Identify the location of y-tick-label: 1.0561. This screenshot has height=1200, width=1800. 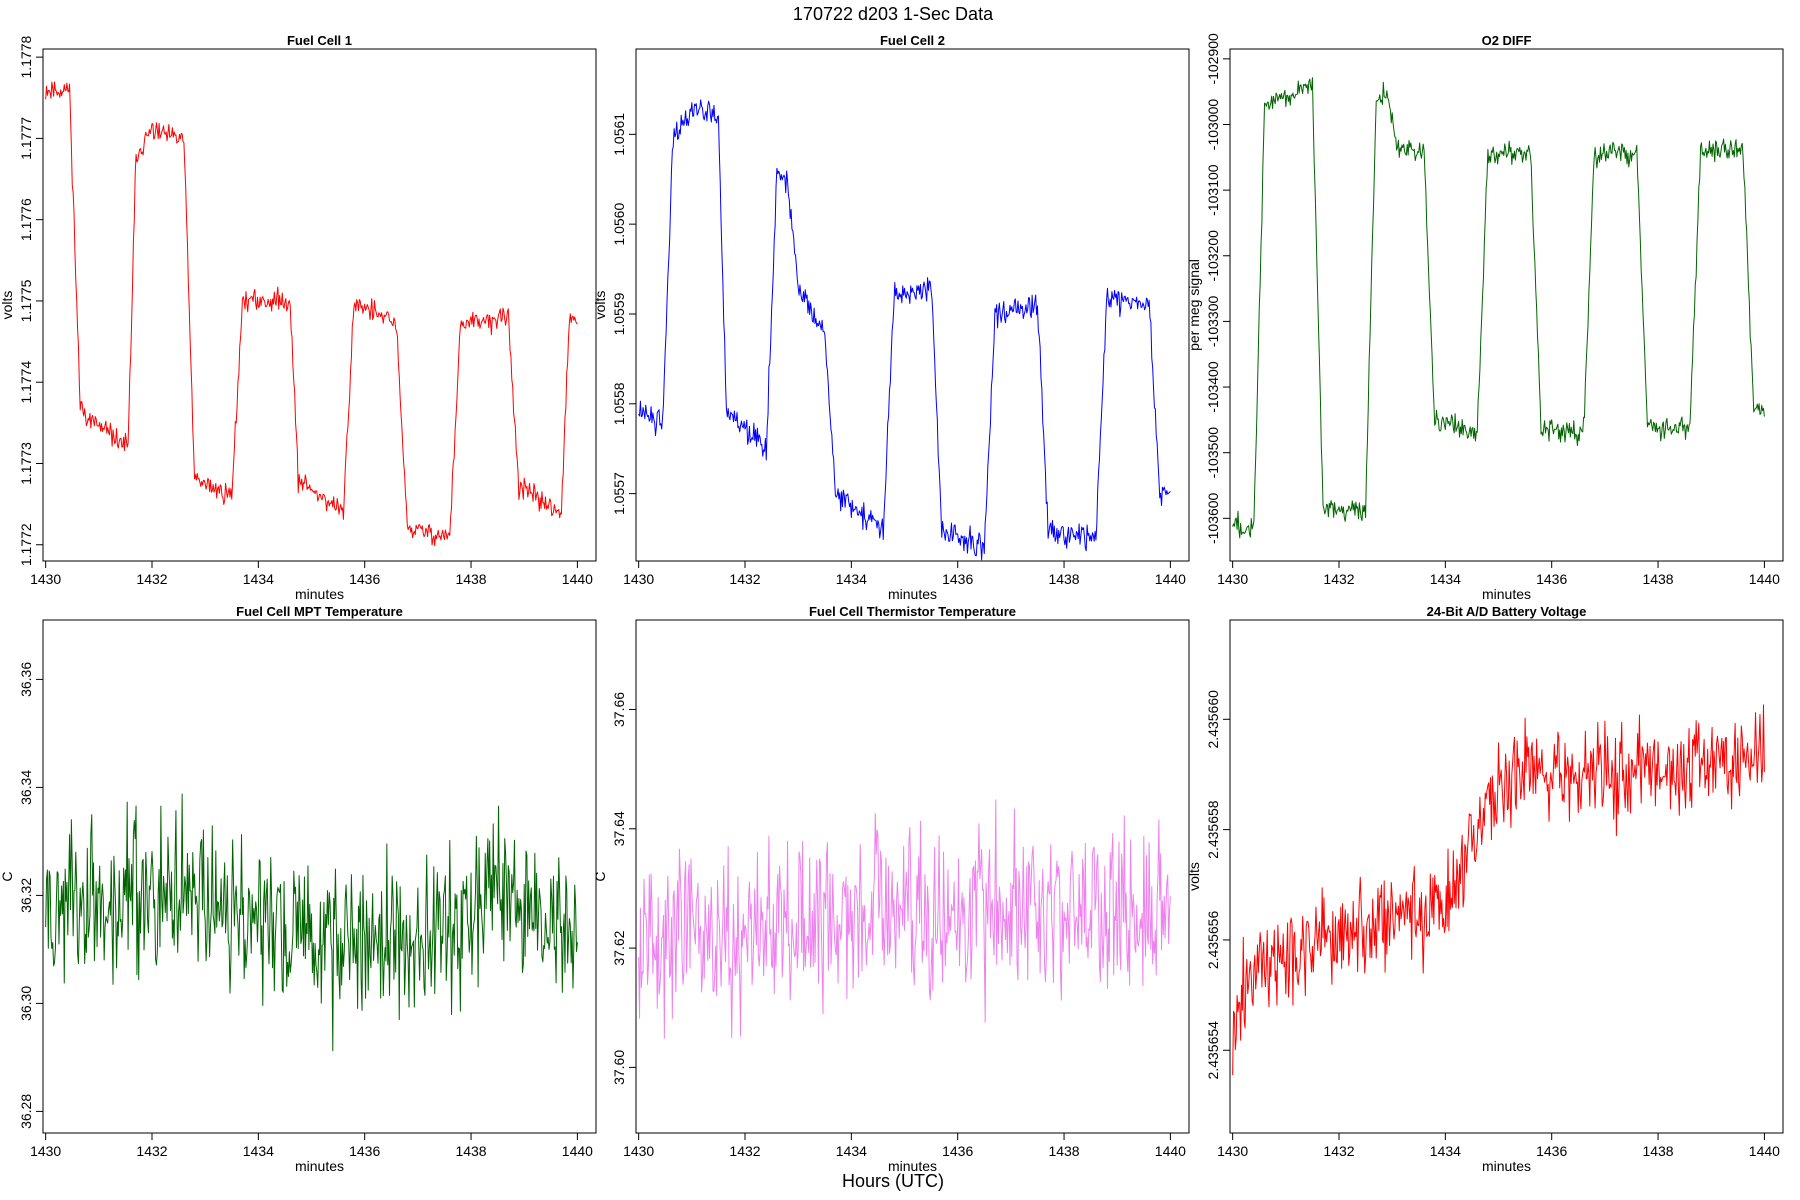
(619, 134).